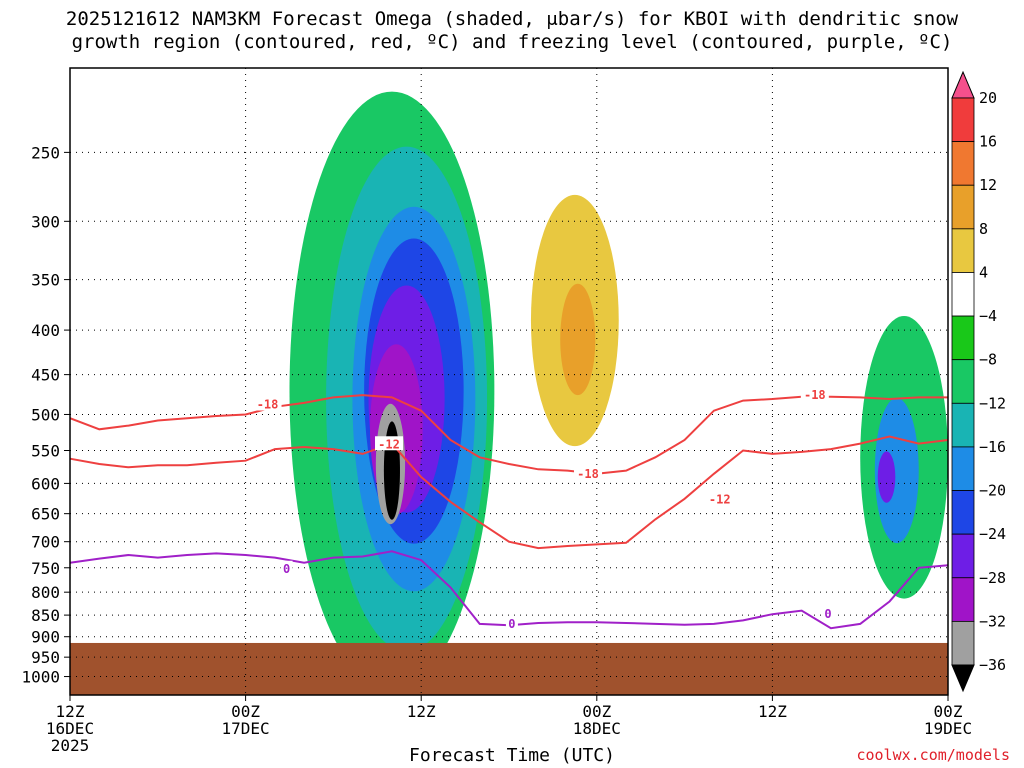 The width and height of the screenshot is (1024, 768). I want to click on colorbar-label-13: −36, so click(992, 665).